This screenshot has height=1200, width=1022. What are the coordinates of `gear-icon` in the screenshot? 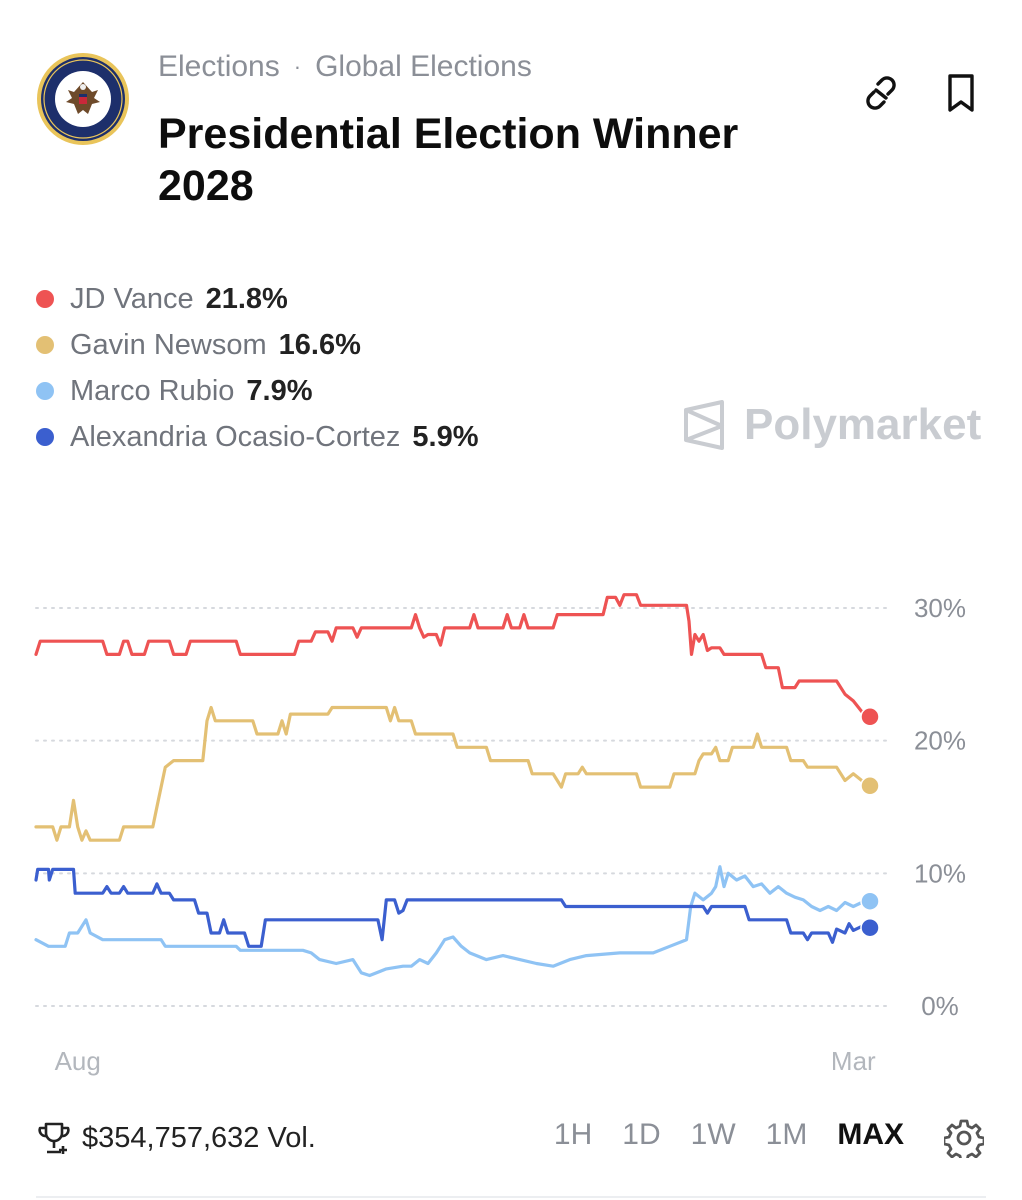 It's located at (964, 1138).